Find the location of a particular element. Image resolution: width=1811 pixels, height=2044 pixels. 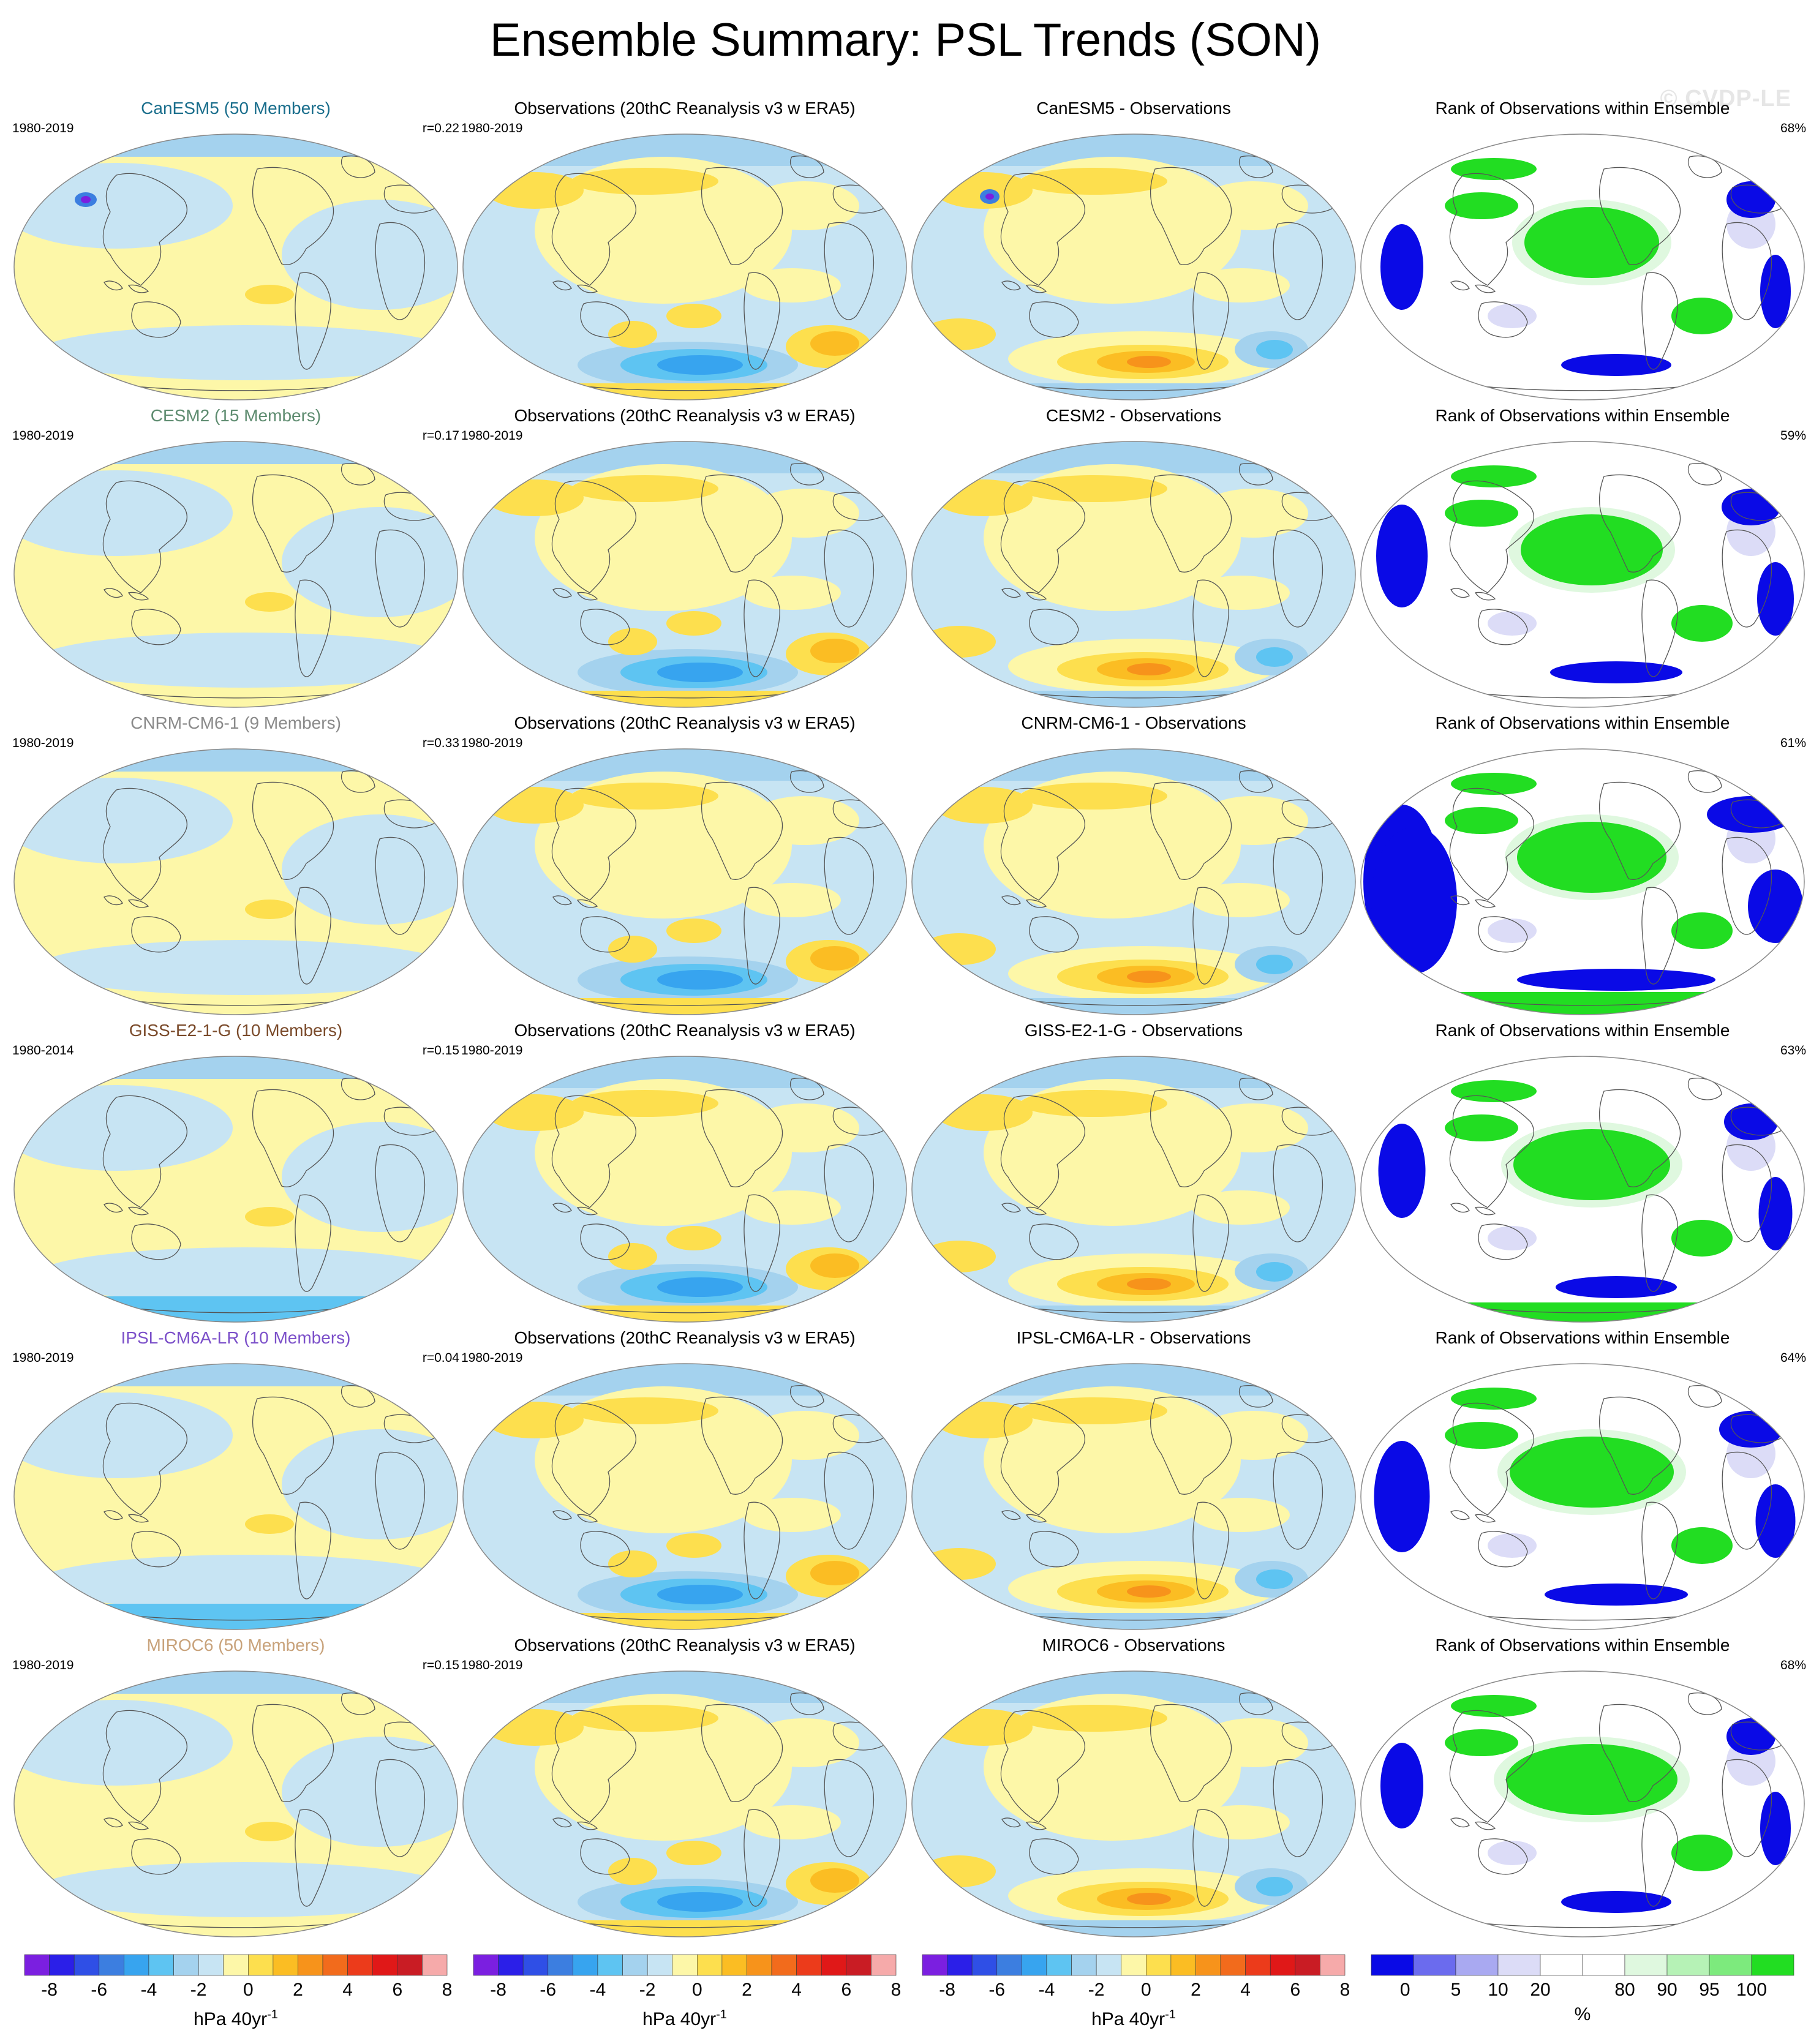

diff-panel-title: CanESM5 - Observations is located at coordinates (1133, 108).